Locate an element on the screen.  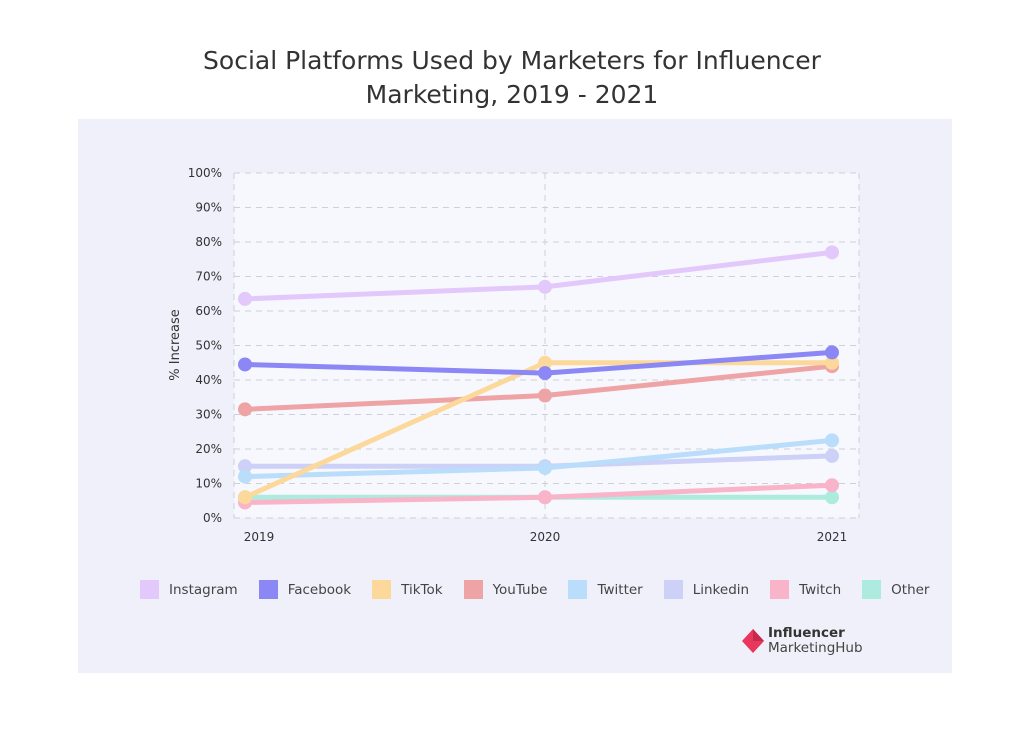
series-facebook is located at coordinates (538, 363).